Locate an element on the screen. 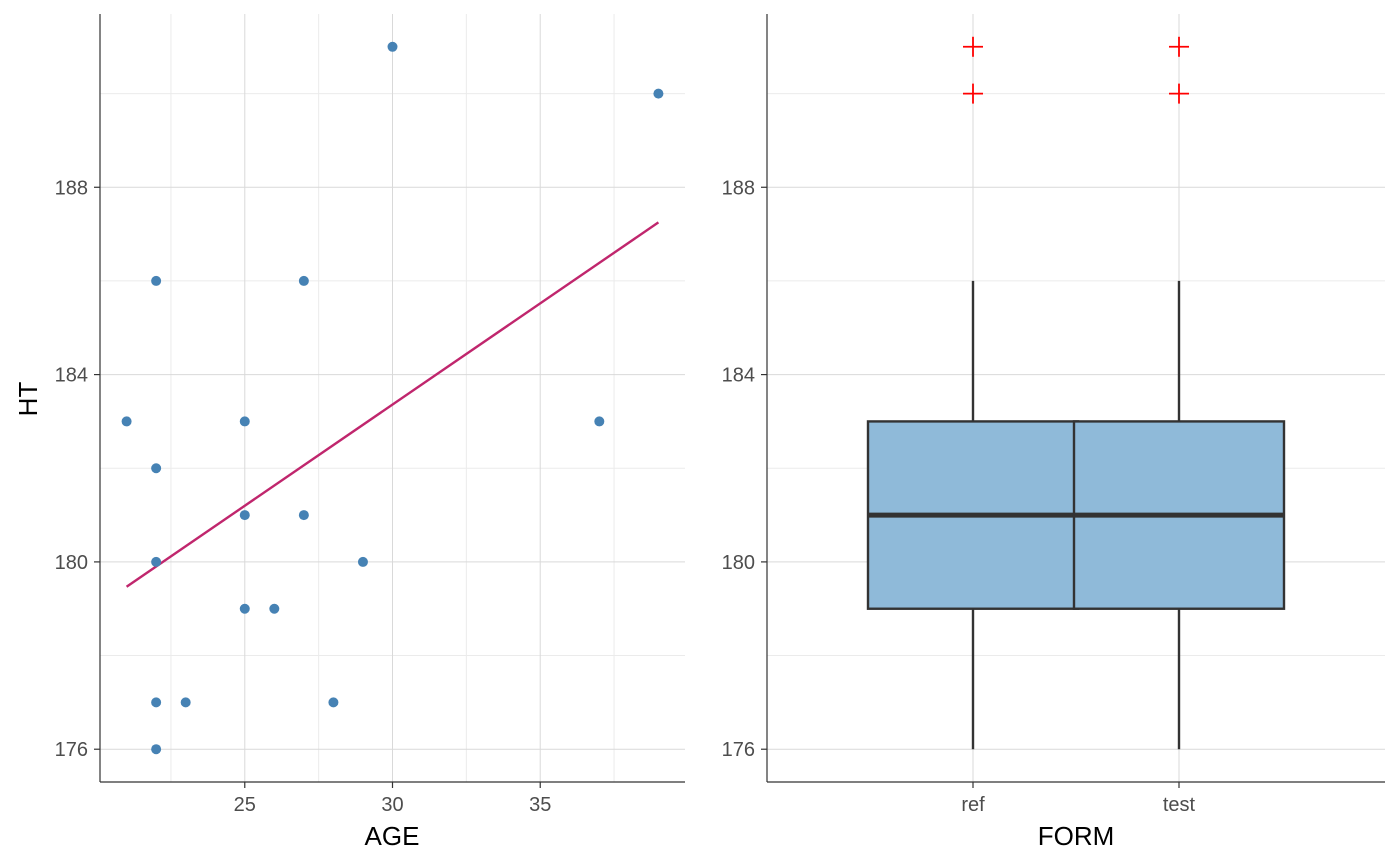 Image resolution: width=1400 pixels, height=866 pixels. scatter-y-axis-title: HT is located at coordinates (28, 399).